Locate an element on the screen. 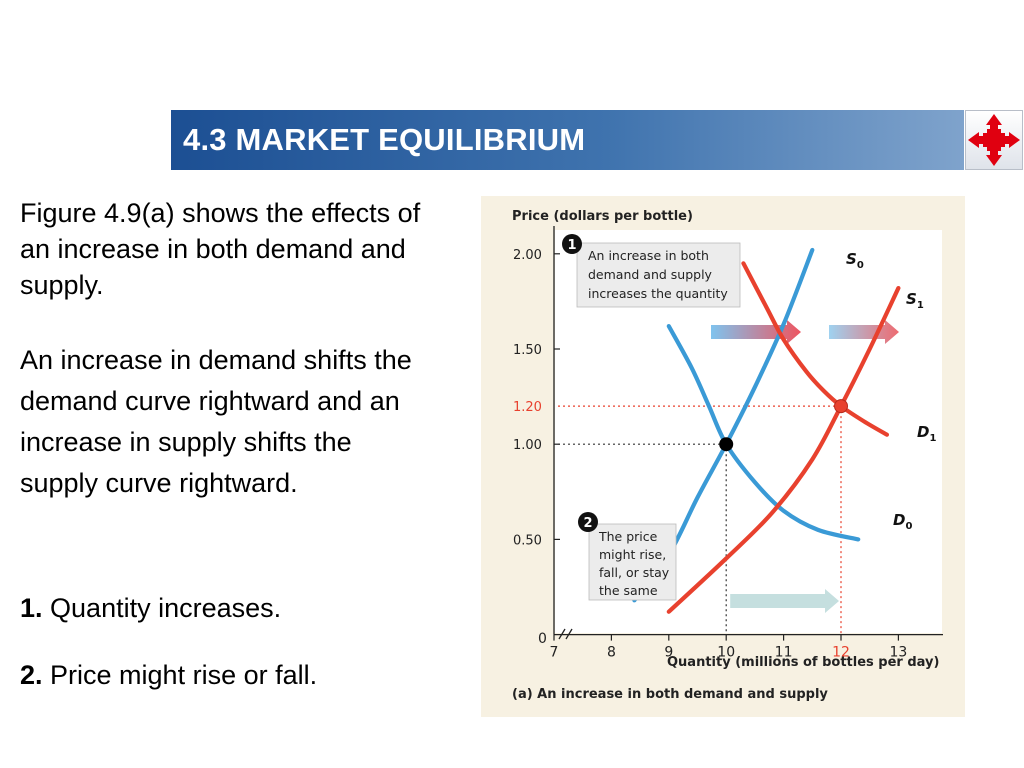 This screenshot has width=1024, height=768. y-axis-label: Price (dollars per bottle) is located at coordinates (602, 216).